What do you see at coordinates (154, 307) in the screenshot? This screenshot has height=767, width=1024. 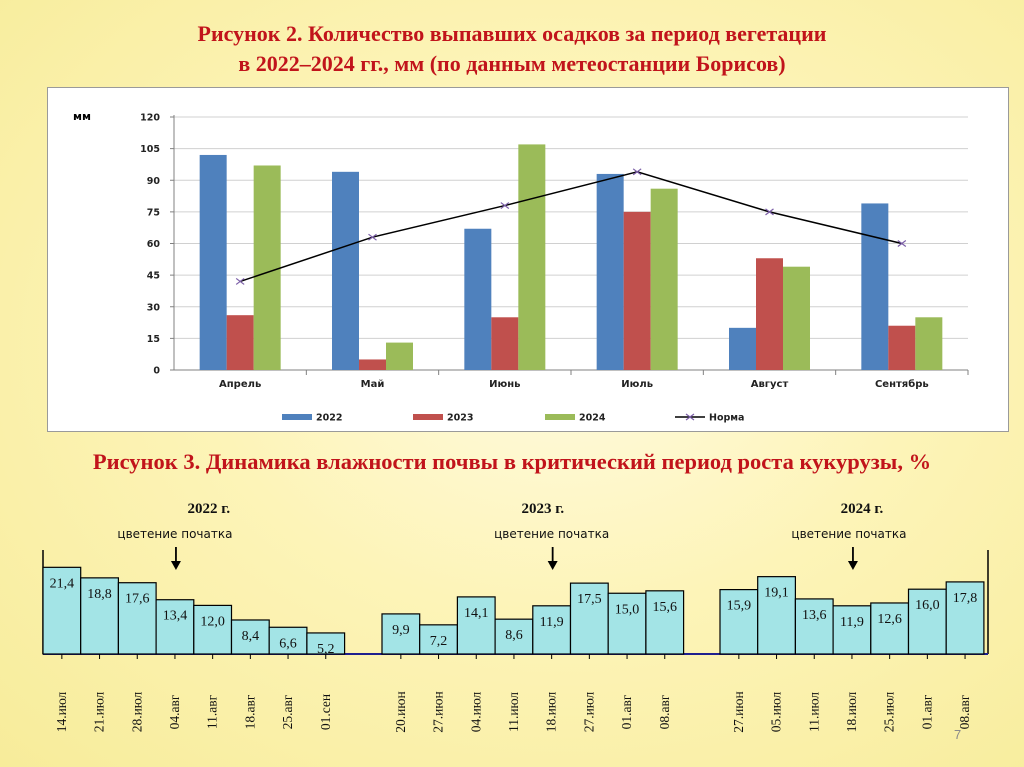 I see `y-tick-label: 30` at bounding box center [154, 307].